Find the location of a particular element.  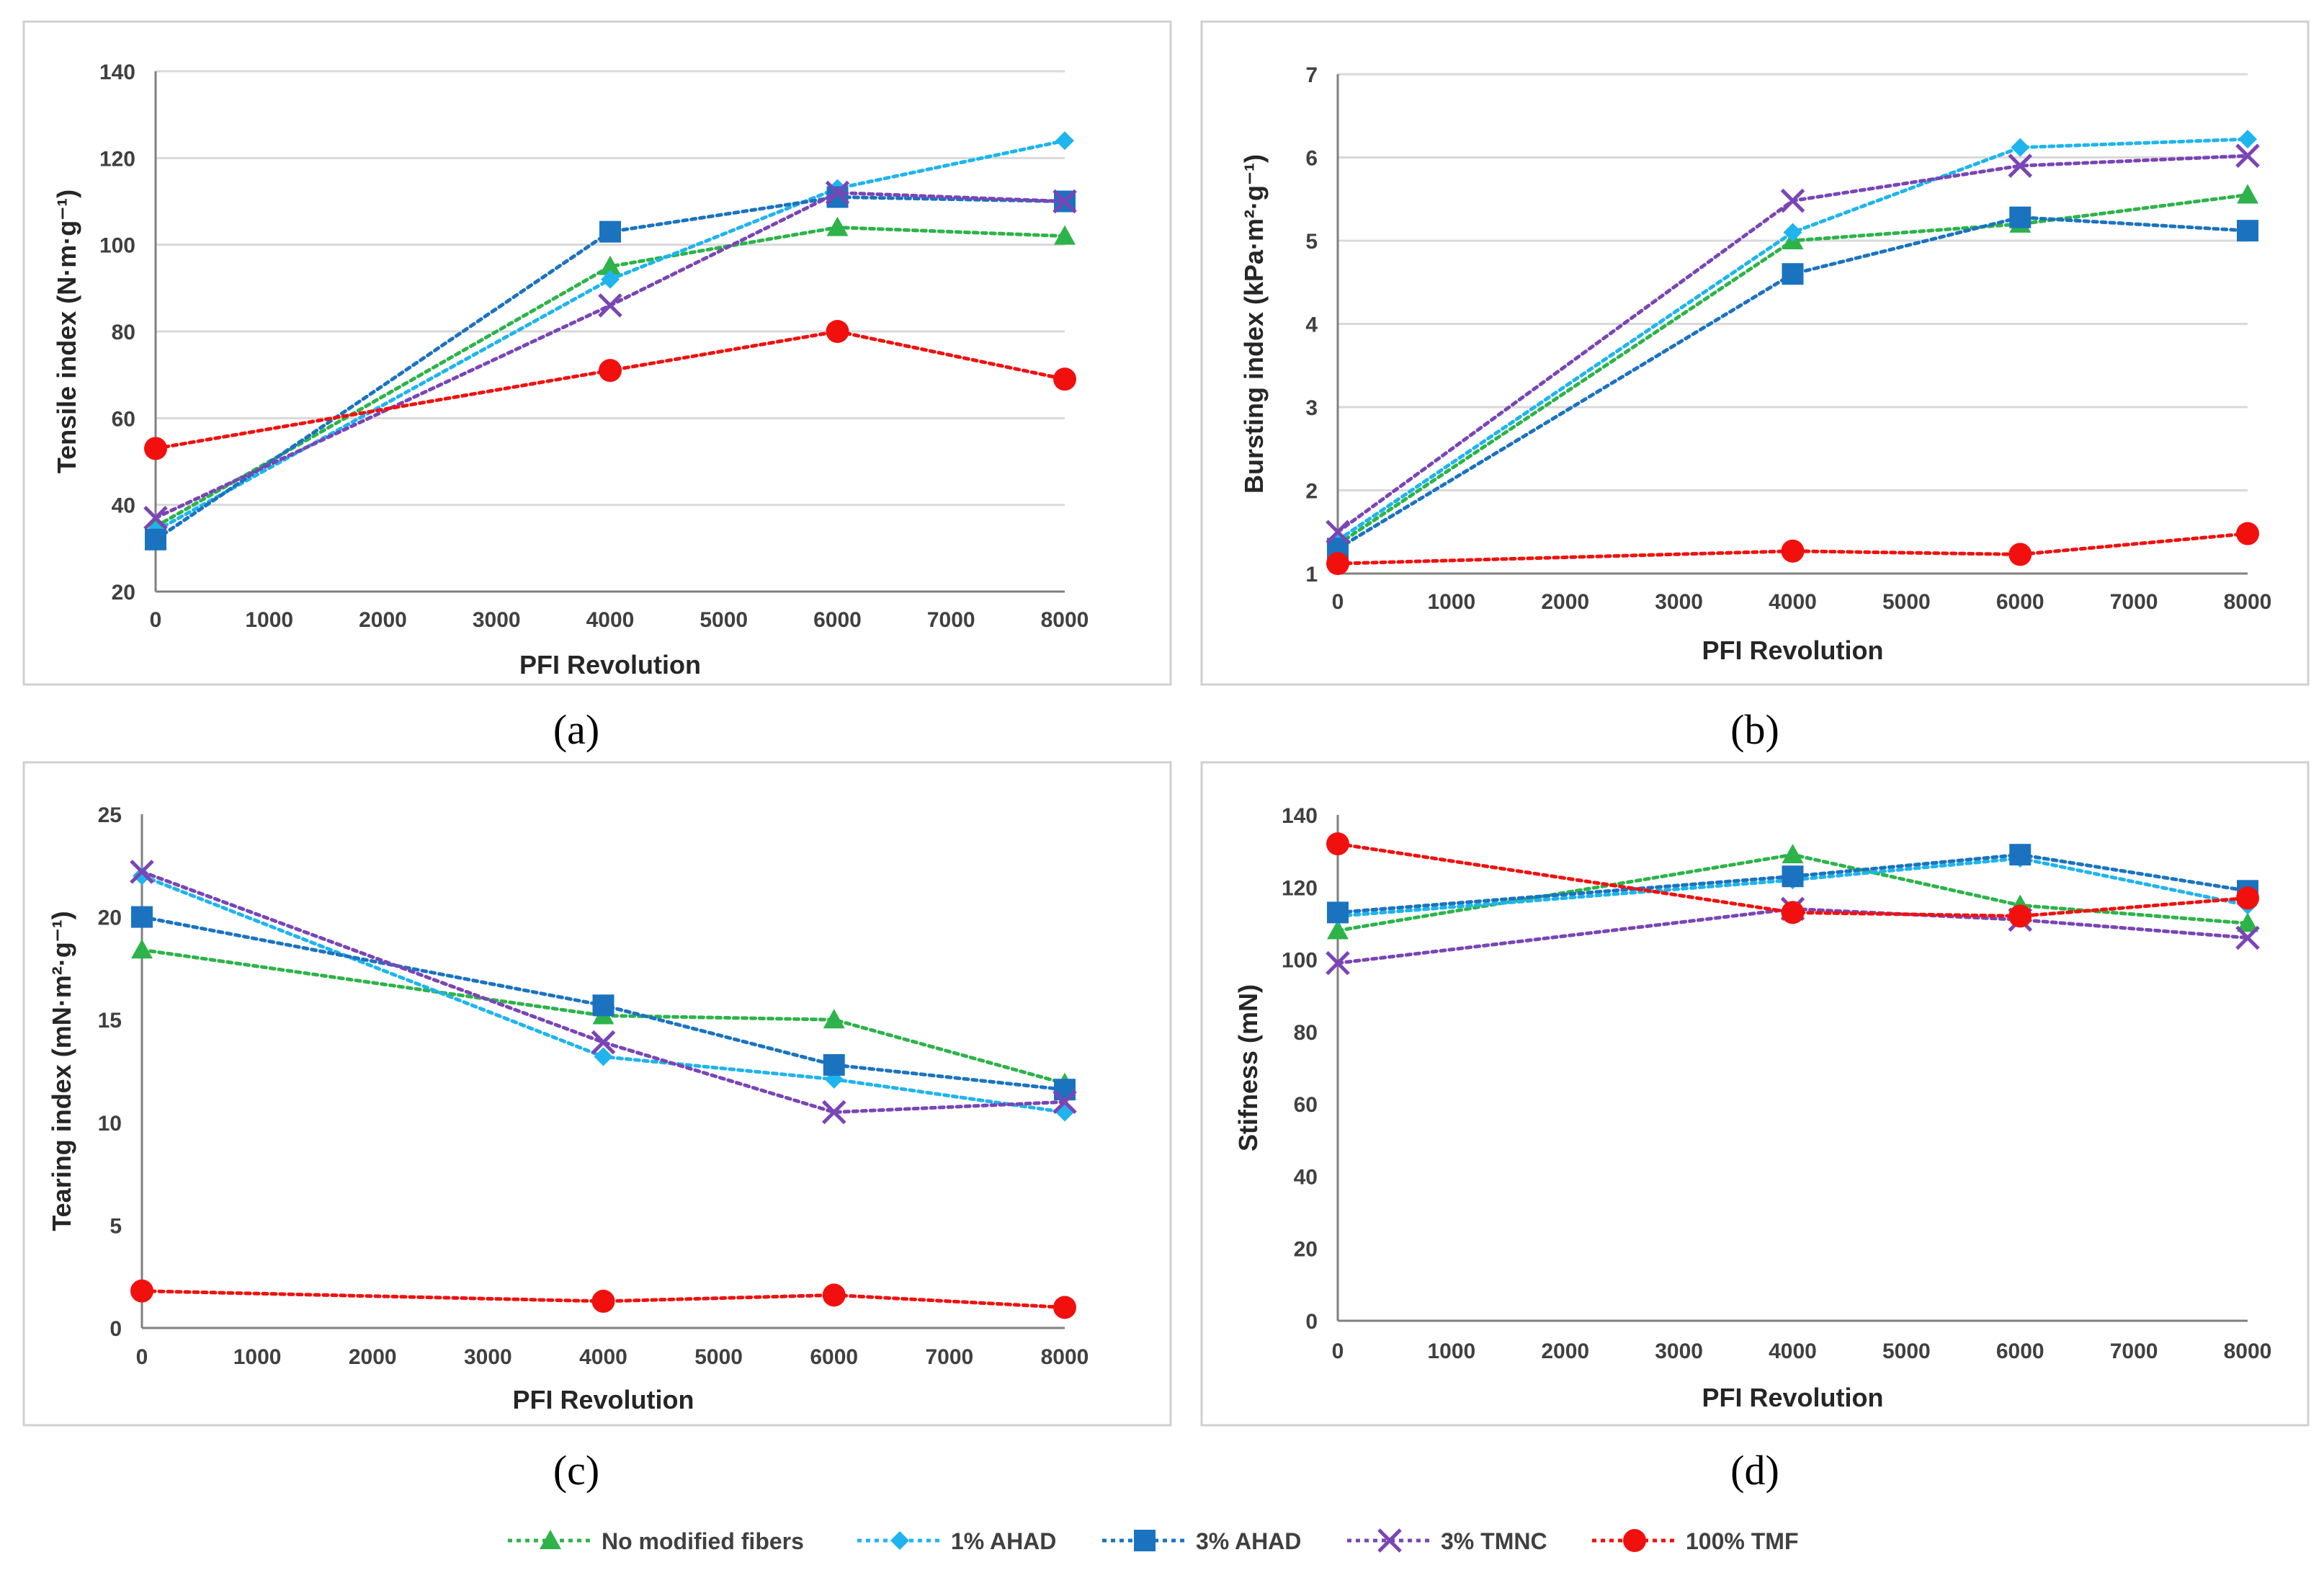

x-axis-title: PFI Revolution is located at coordinates (1793, 650).